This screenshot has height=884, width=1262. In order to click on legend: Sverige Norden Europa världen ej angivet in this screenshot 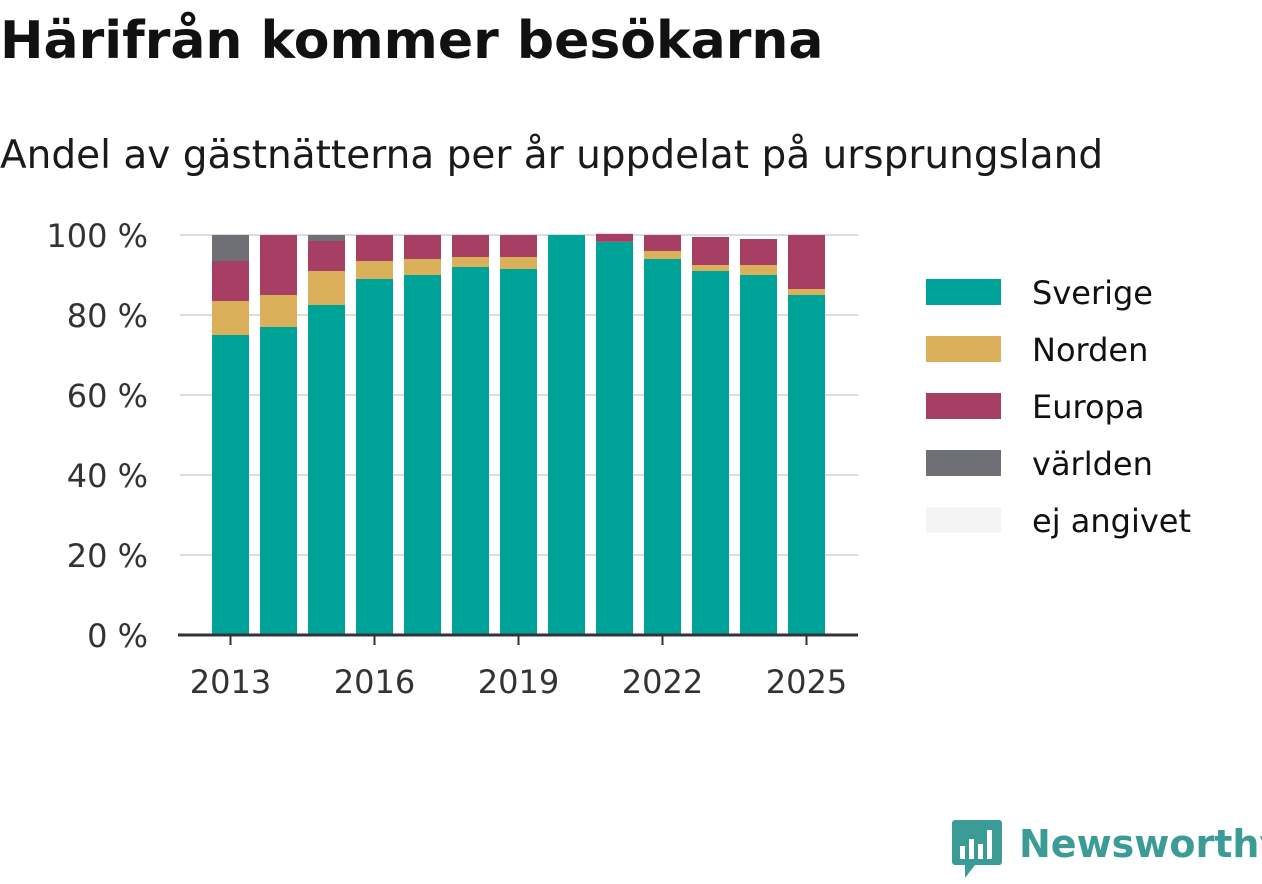, I will do `click(1058, 407)`.